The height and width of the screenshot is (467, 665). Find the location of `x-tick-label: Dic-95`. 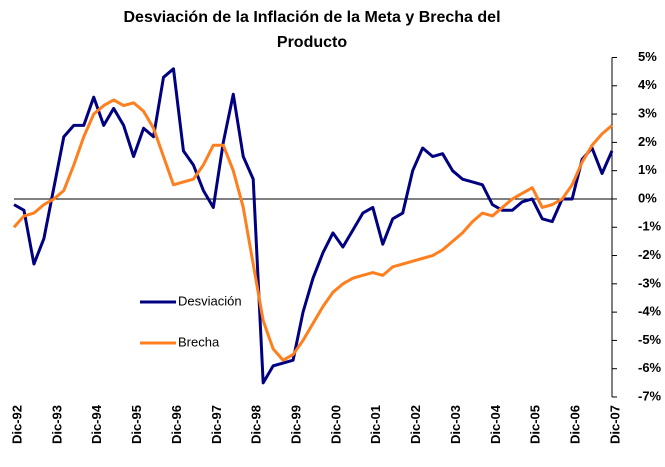

x-tick-label: Dic-95 is located at coordinates (136, 424).